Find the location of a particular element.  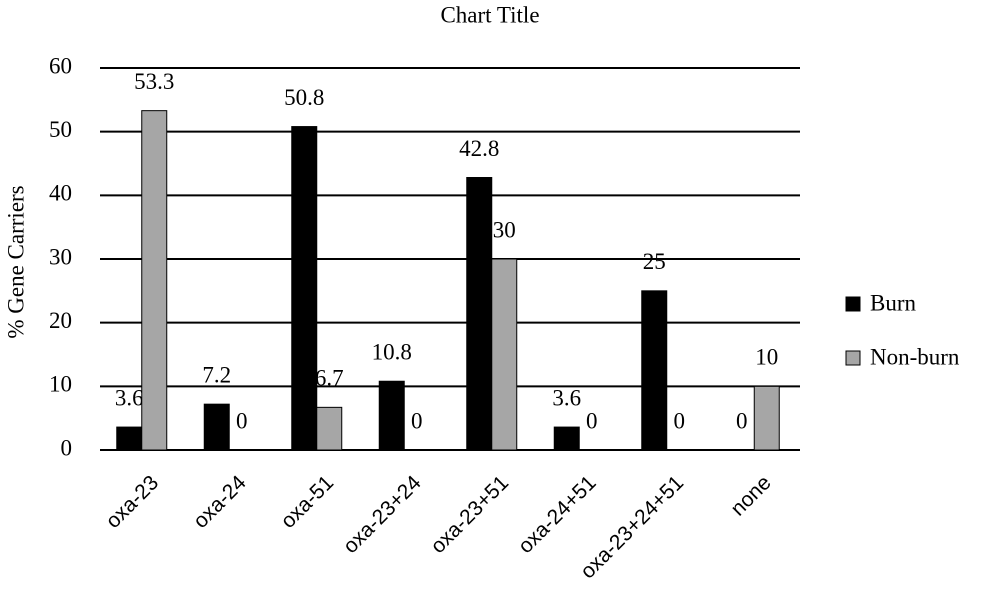

legend-label: Non-burn is located at coordinates (915, 356).